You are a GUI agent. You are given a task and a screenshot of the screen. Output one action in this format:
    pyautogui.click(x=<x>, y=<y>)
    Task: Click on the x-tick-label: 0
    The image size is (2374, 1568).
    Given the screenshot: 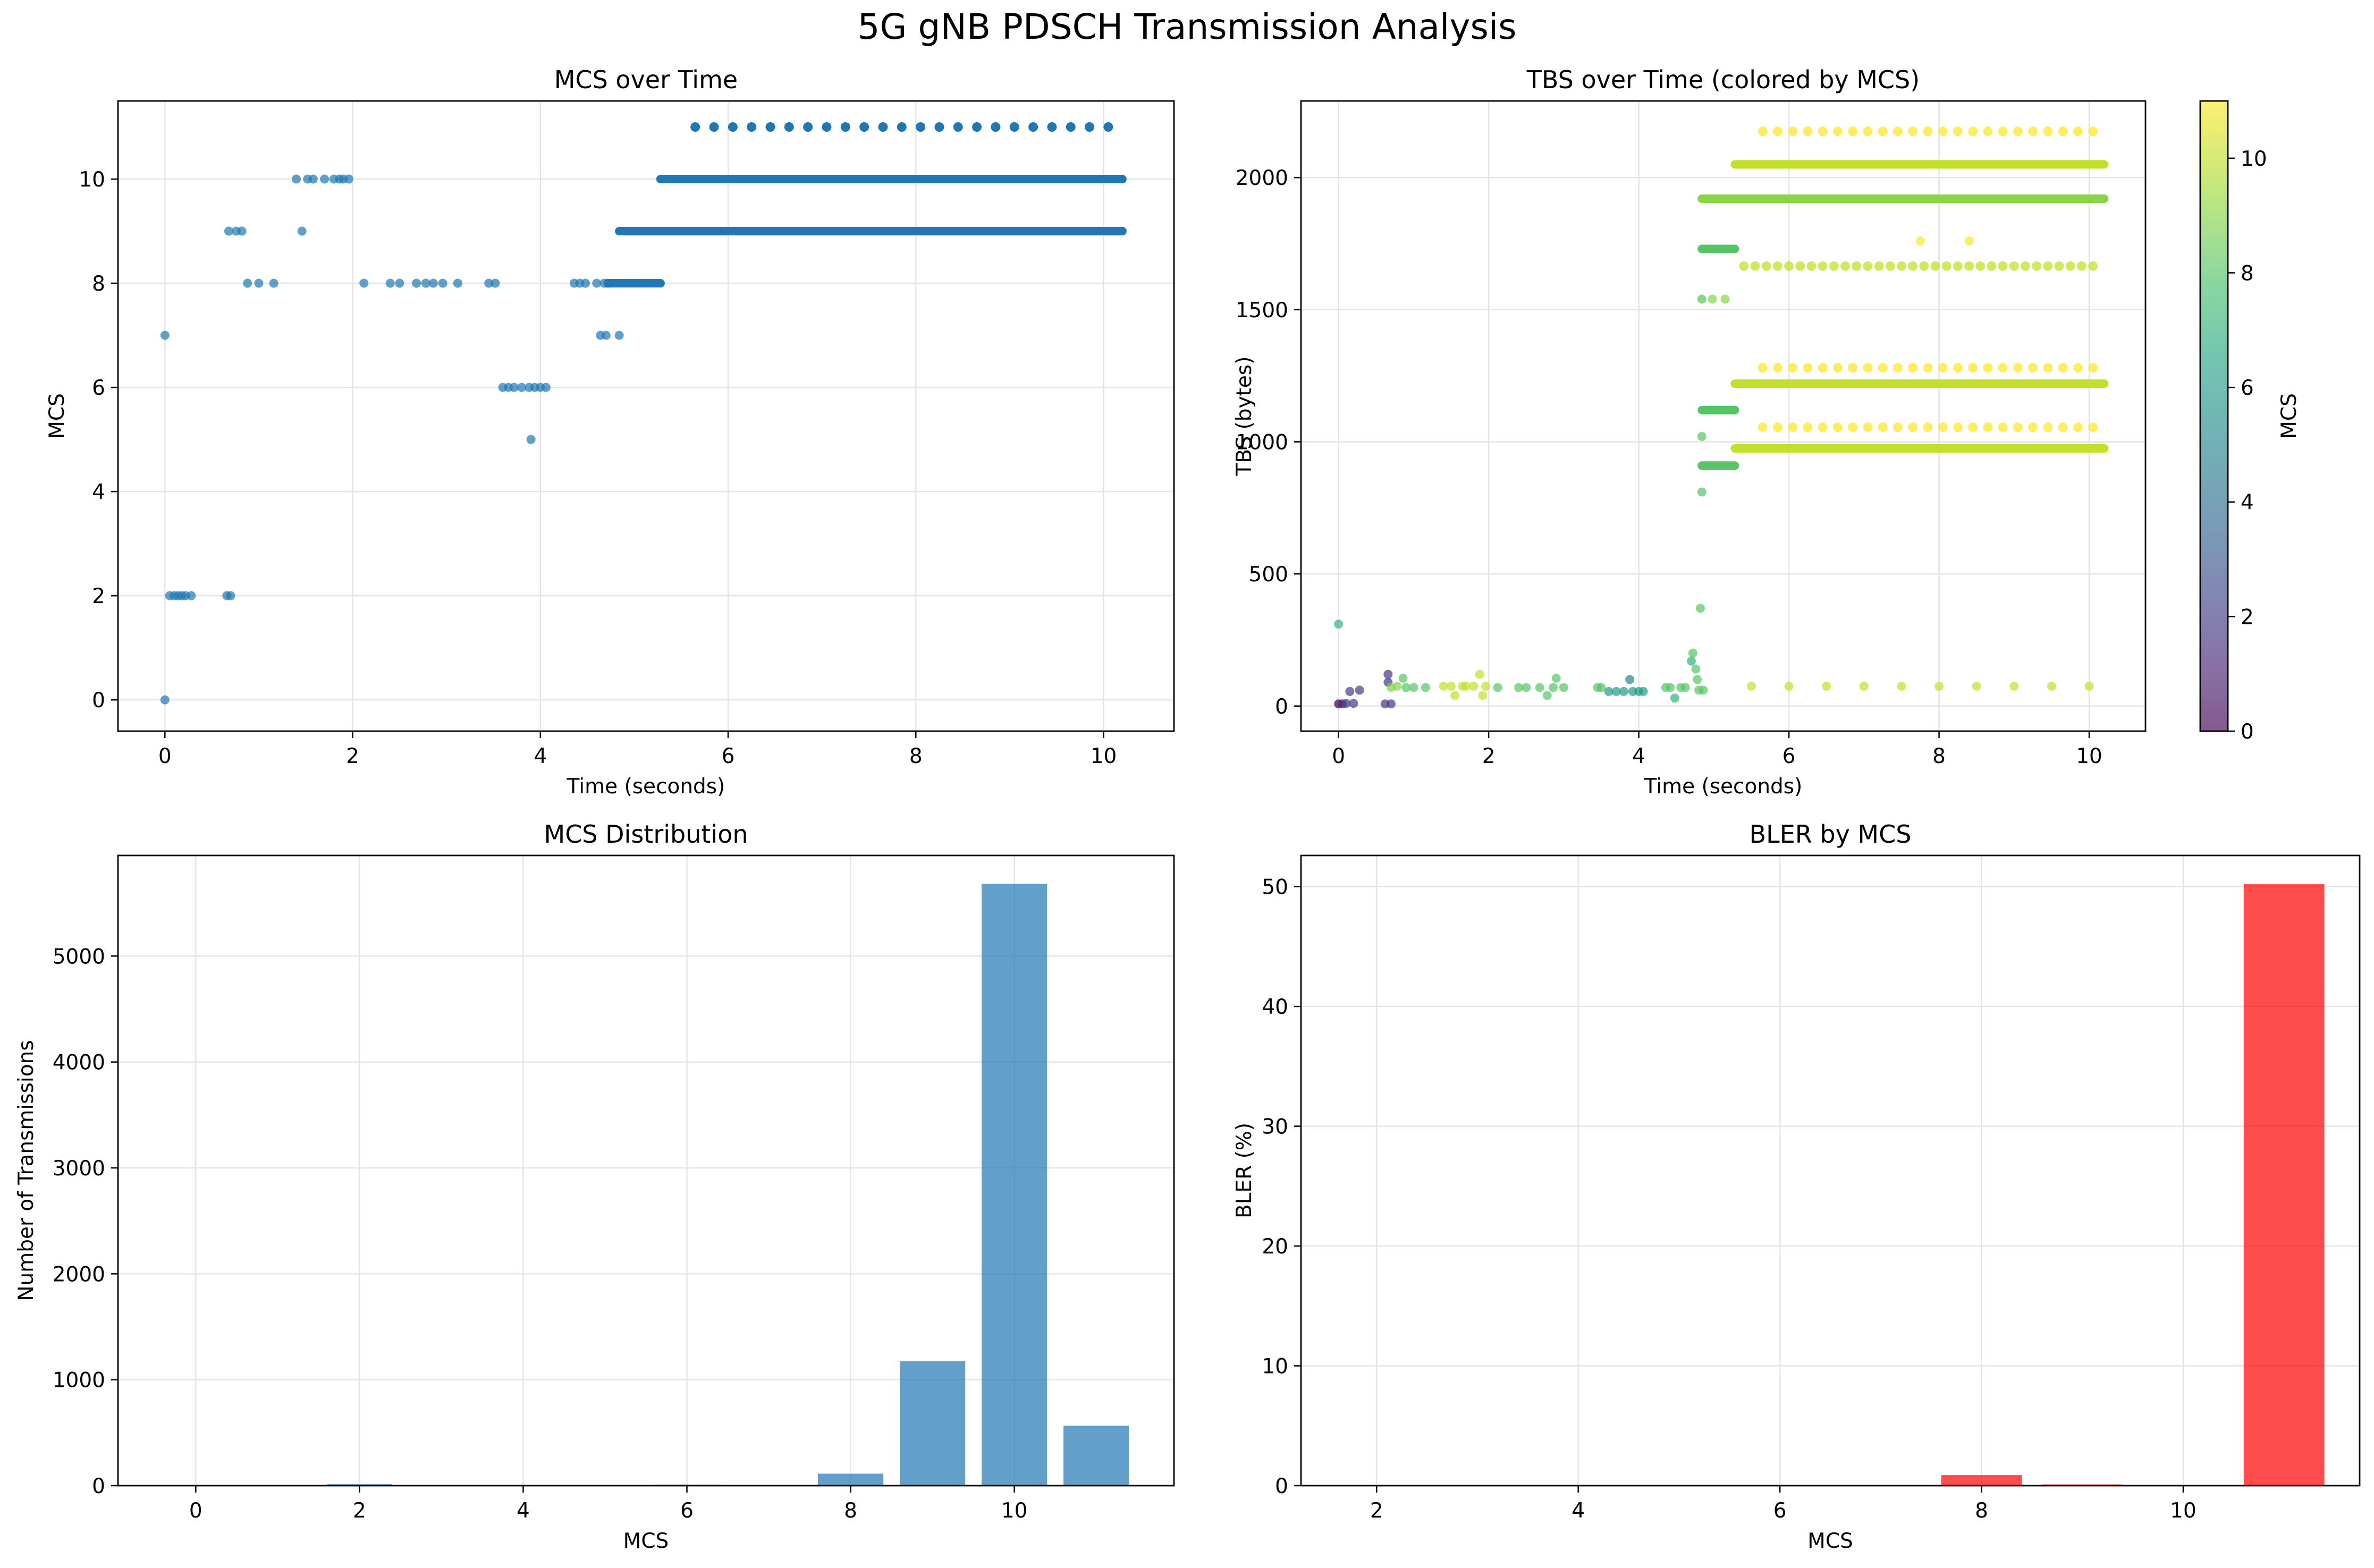 What is the action you would take?
    pyautogui.click(x=165, y=756)
    